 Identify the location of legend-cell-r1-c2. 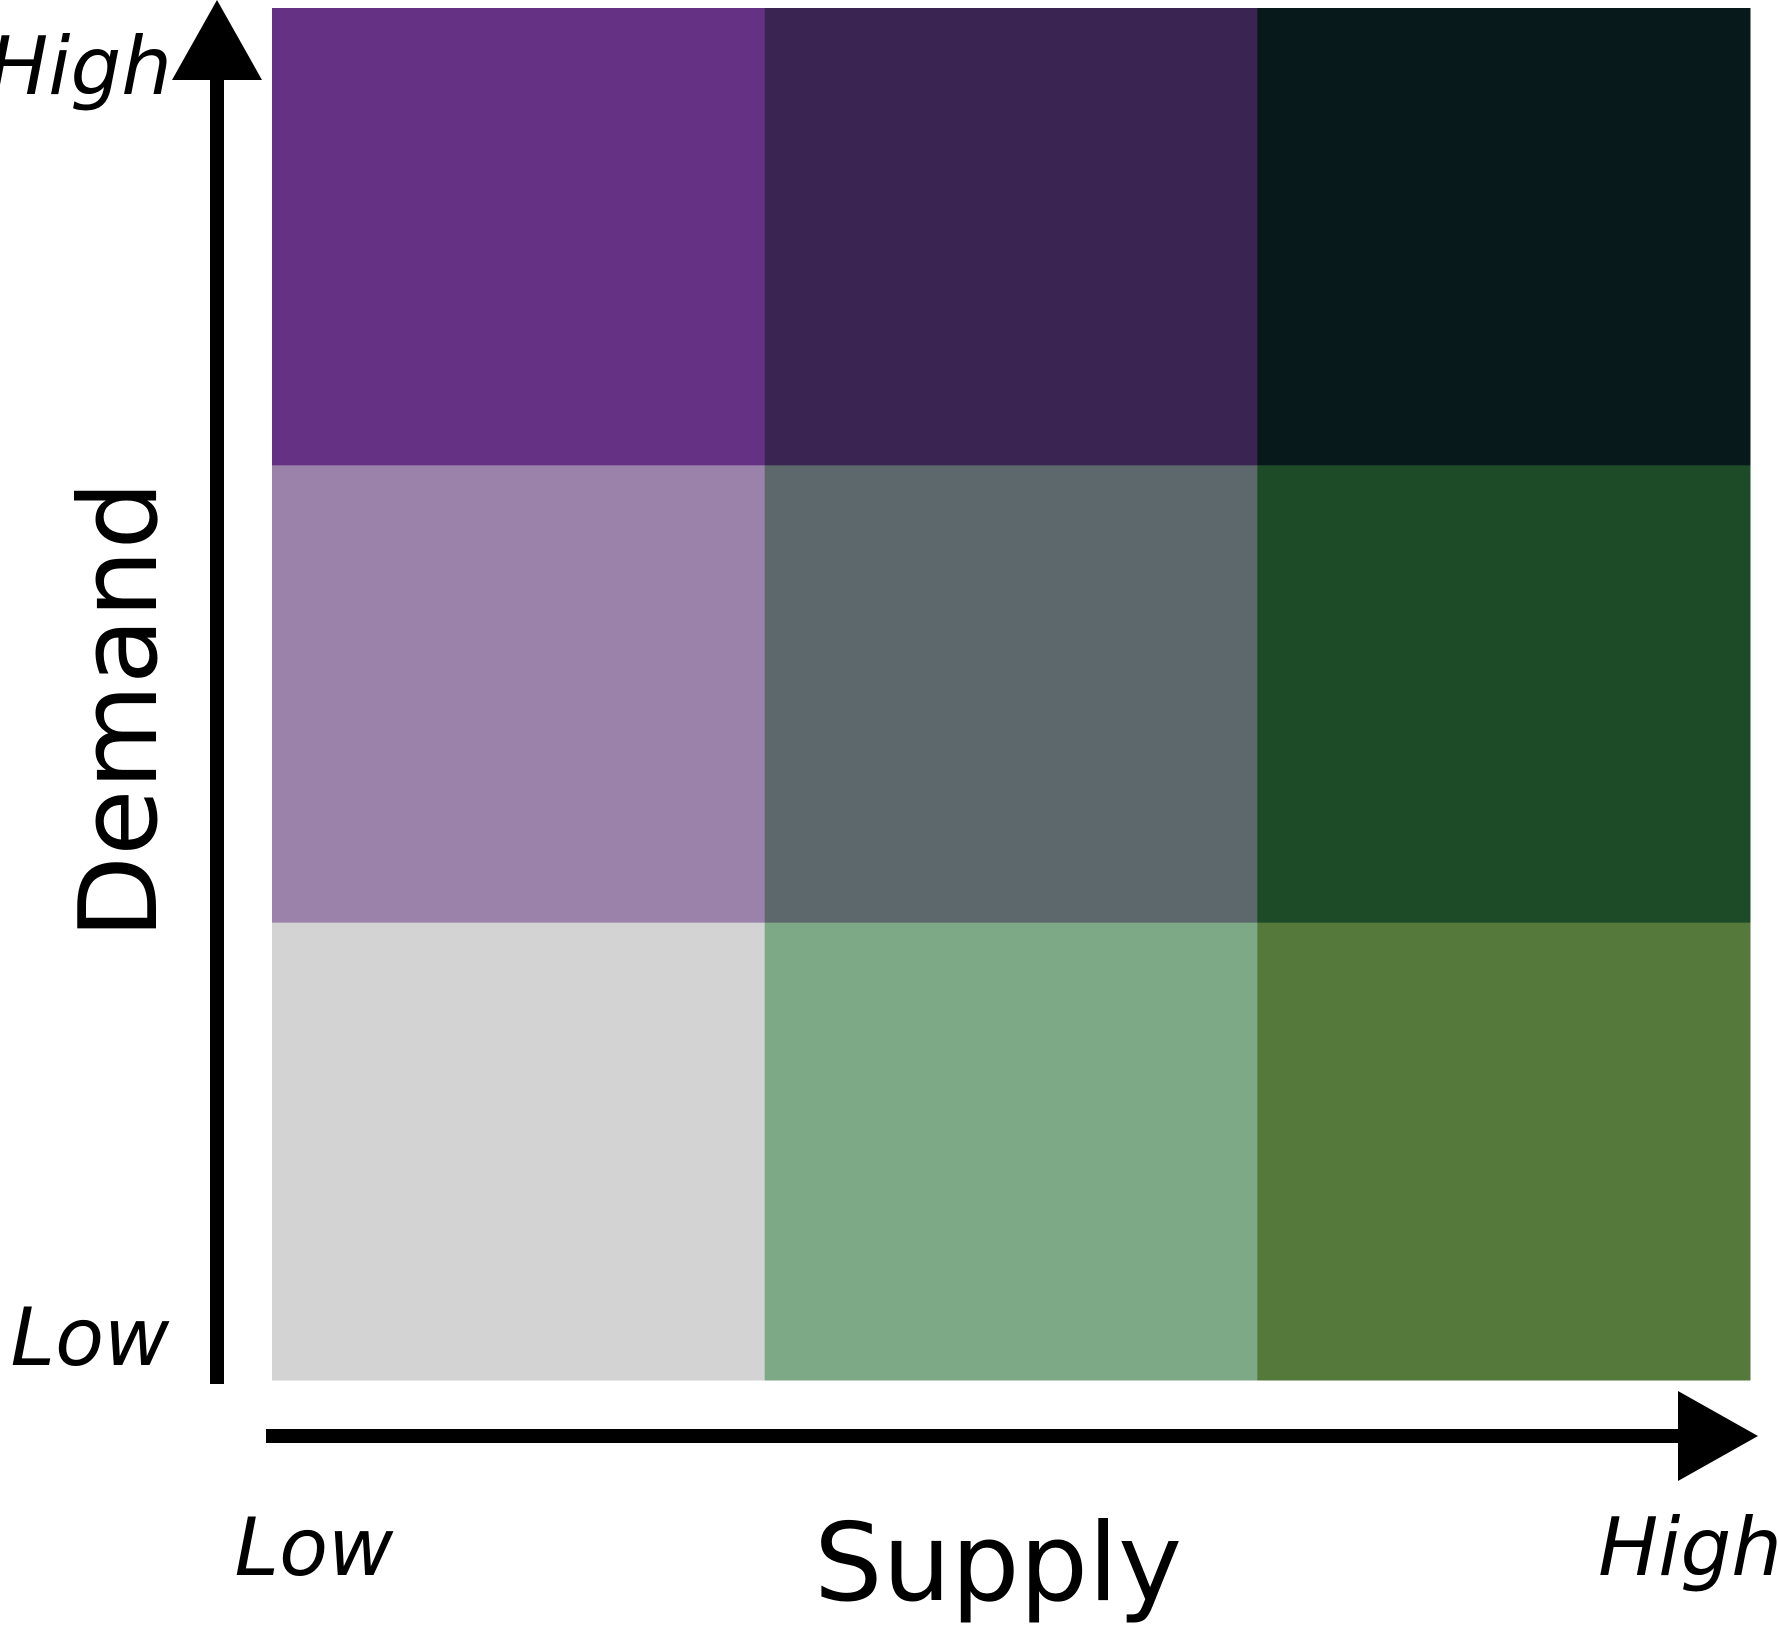
(1011, 237).